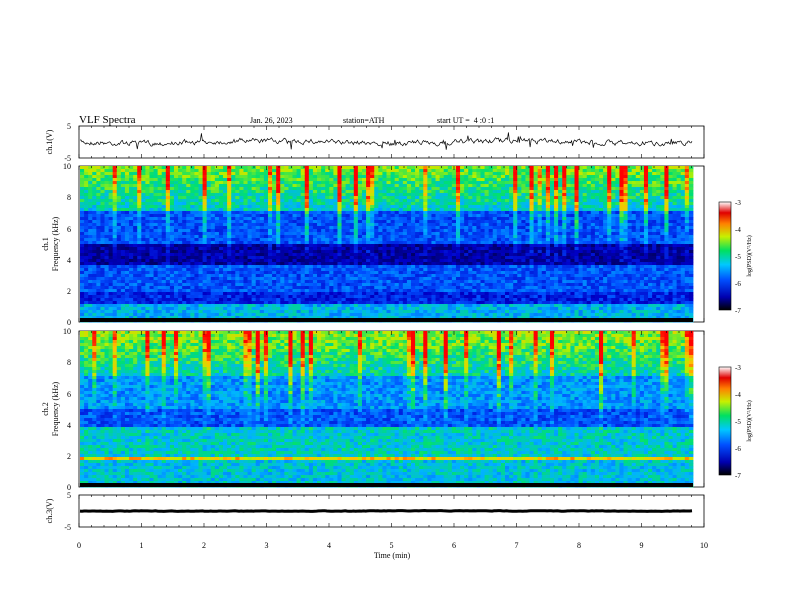  I want to click on ch3-waveform-line, so click(386, 510).